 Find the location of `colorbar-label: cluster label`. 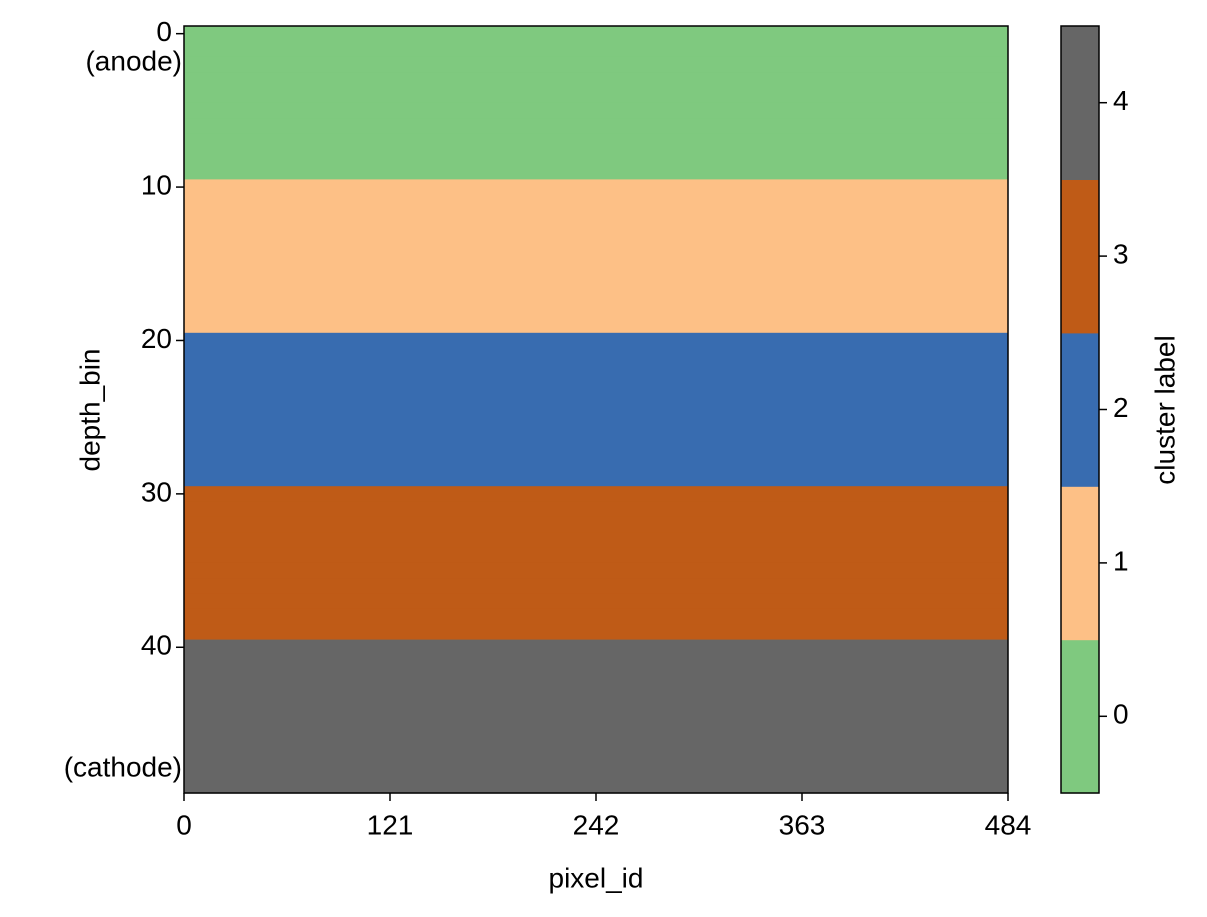

colorbar-label: cluster label is located at coordinates (1164, 409).